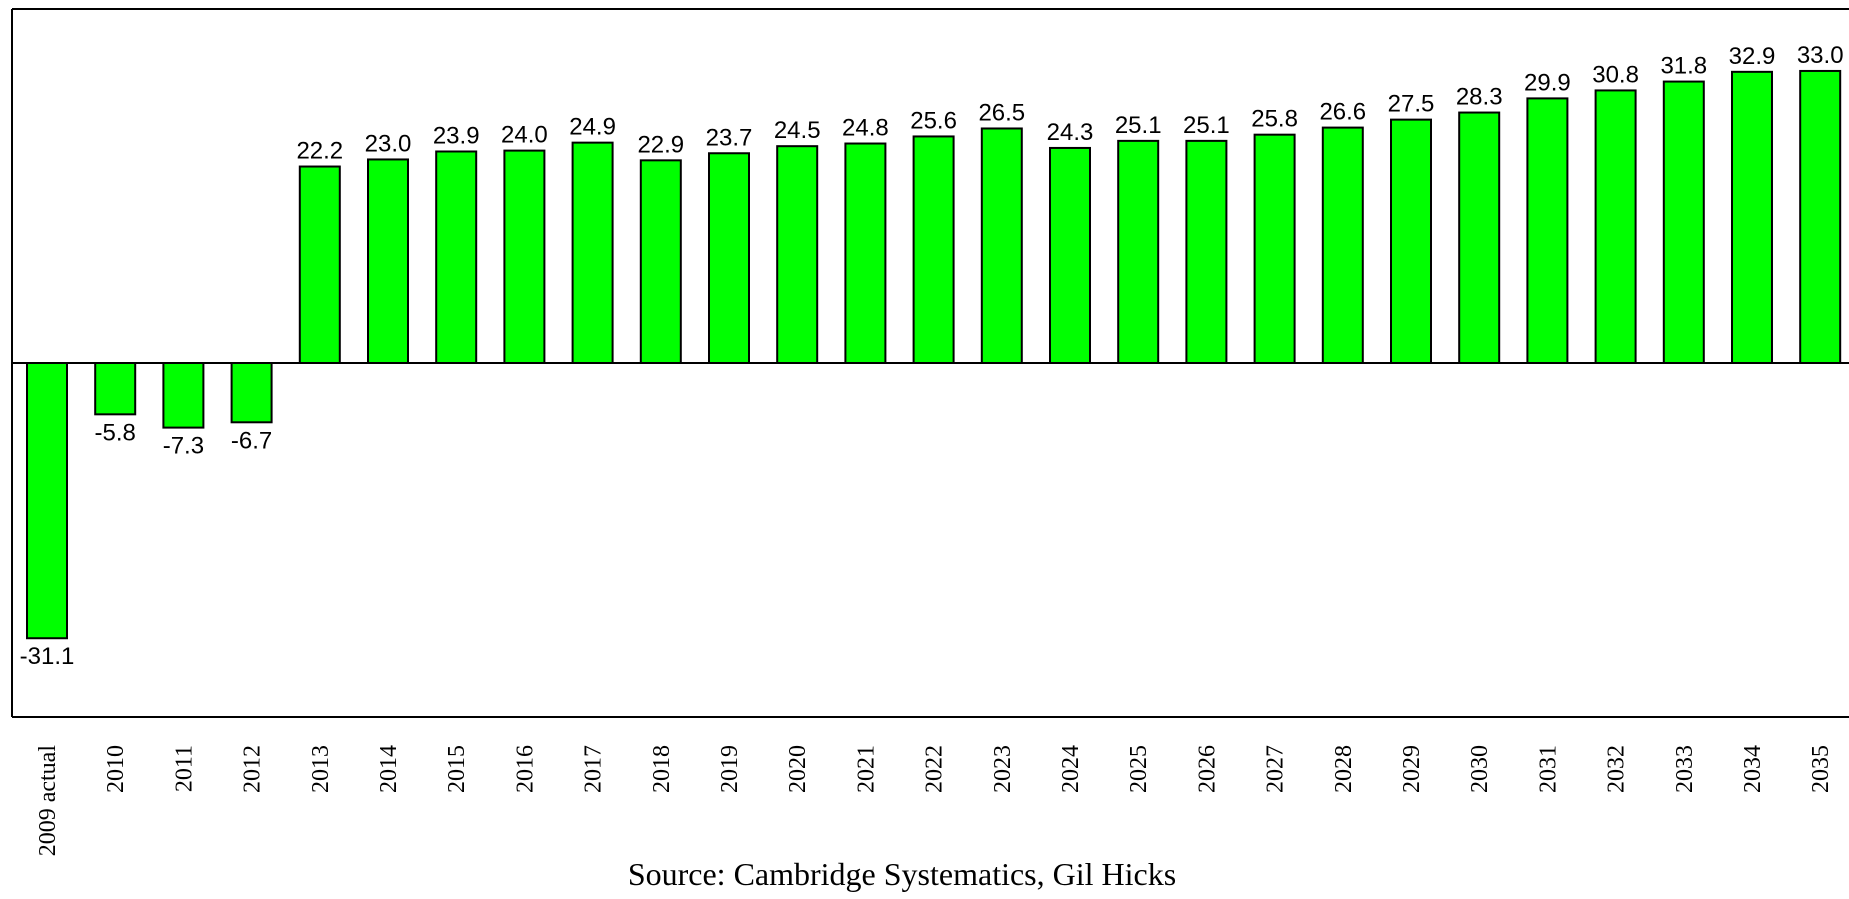 The width and height of the screenshot is (1849, 899). Describe the element at coordinates (1820, 55) in the screenshot. I see `value-label: 33.0` at that location.